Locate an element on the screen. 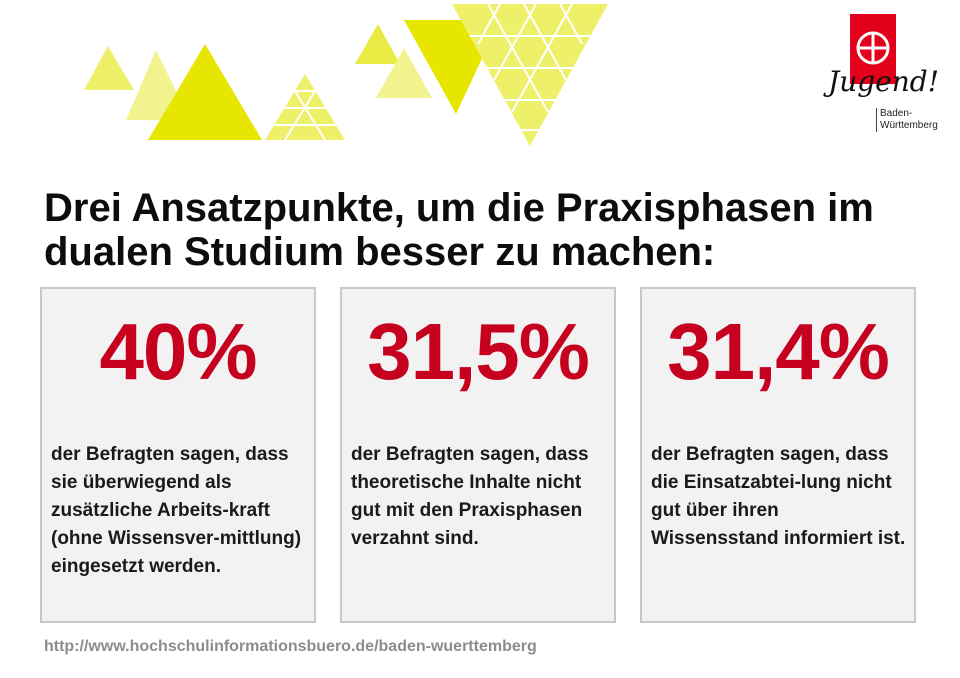  logo-region-line1: Baden- is located at coordinates (896, 113).